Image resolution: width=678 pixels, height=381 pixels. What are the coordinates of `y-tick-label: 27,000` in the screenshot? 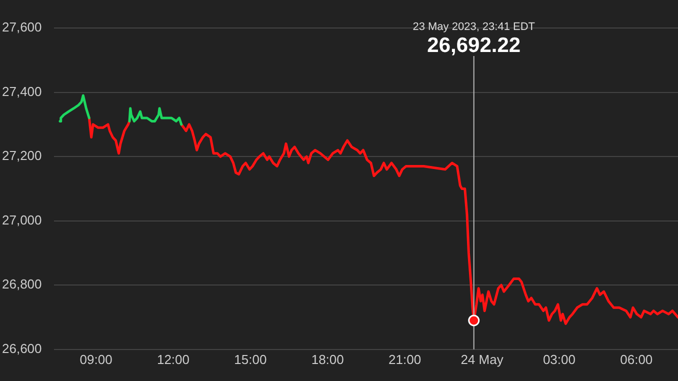 It's located at (22, 220).